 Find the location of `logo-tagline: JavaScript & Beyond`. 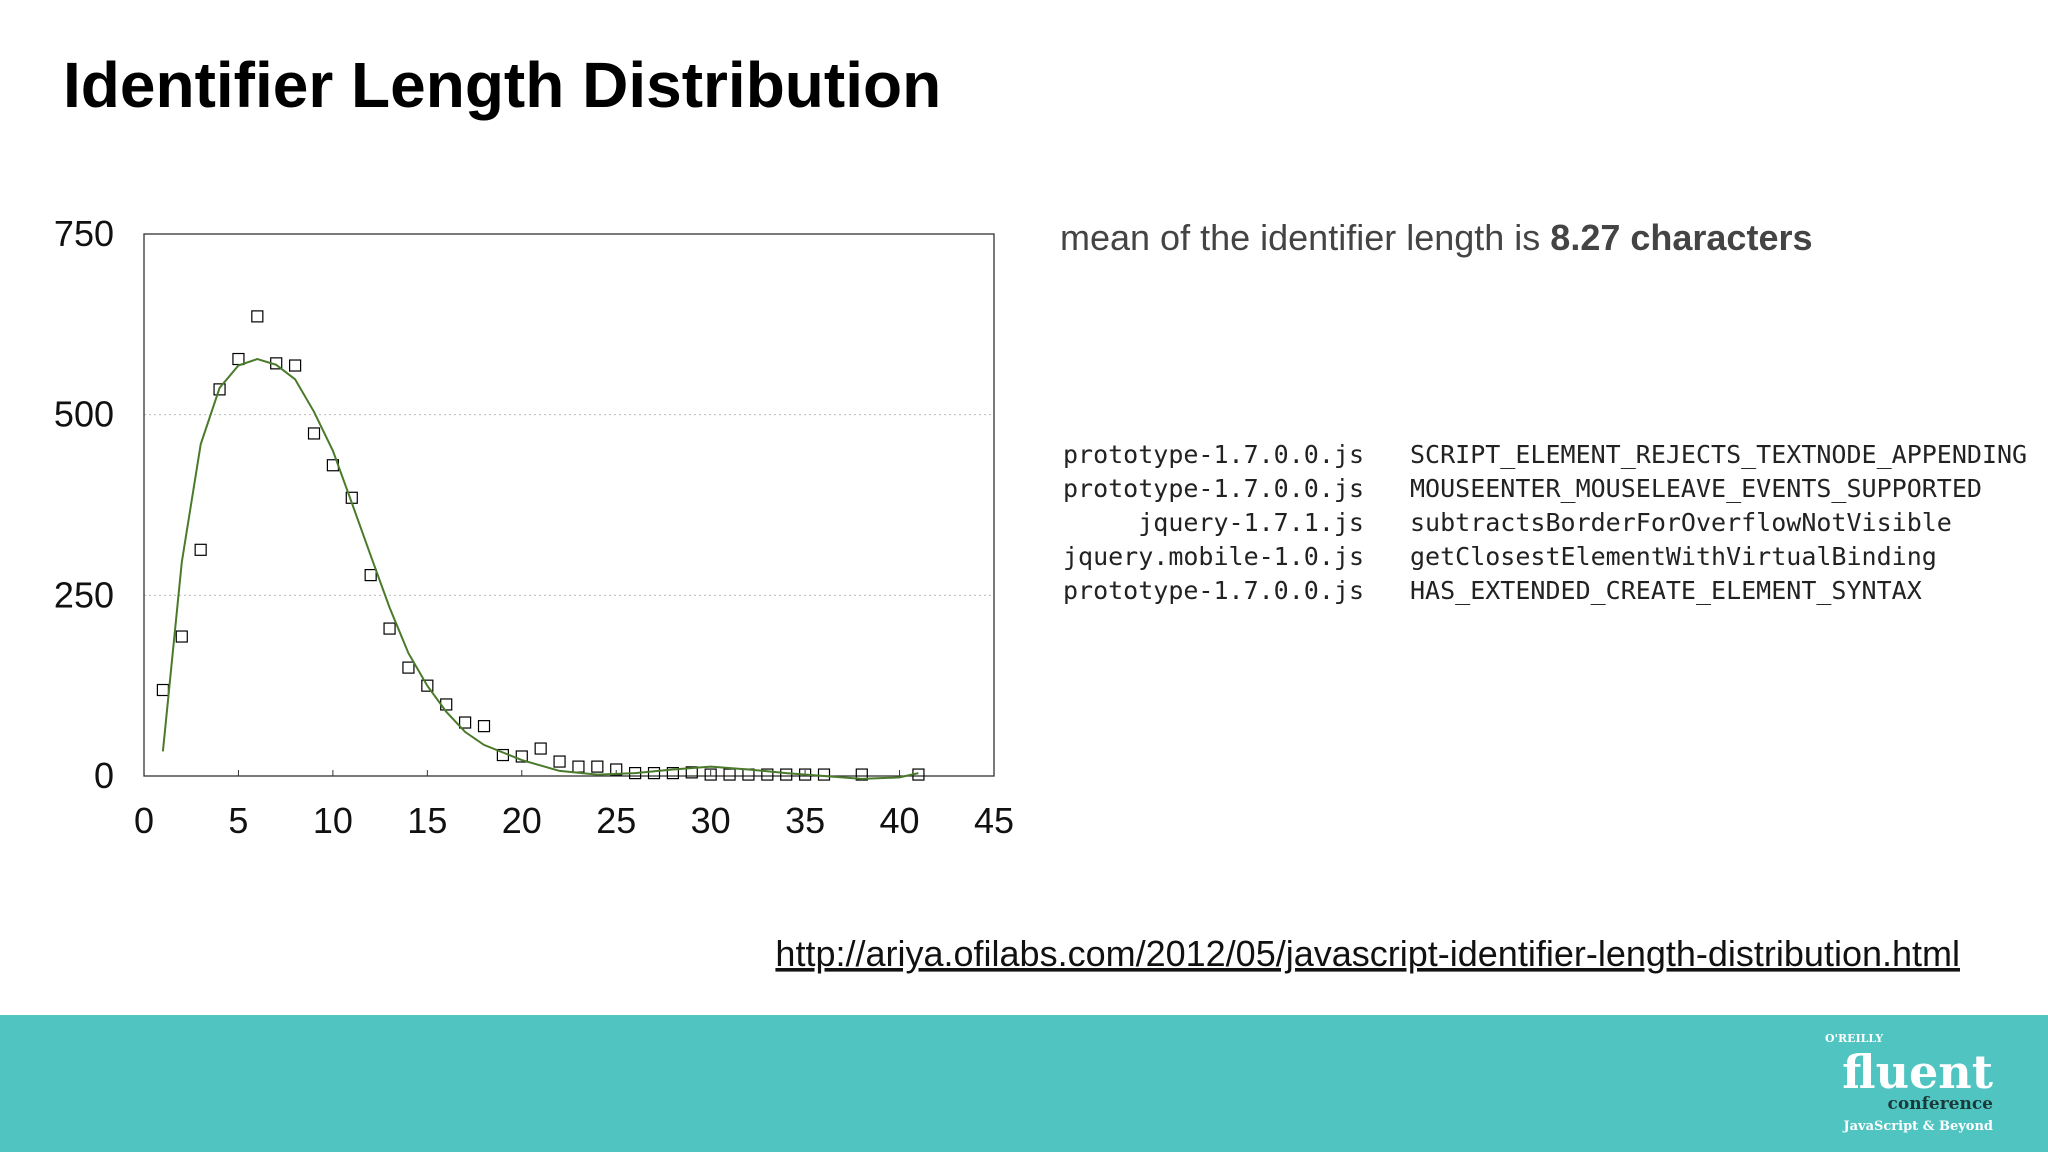

logo-tagline: JavaScript & Beyond is located at coordinates (1917, 1126).